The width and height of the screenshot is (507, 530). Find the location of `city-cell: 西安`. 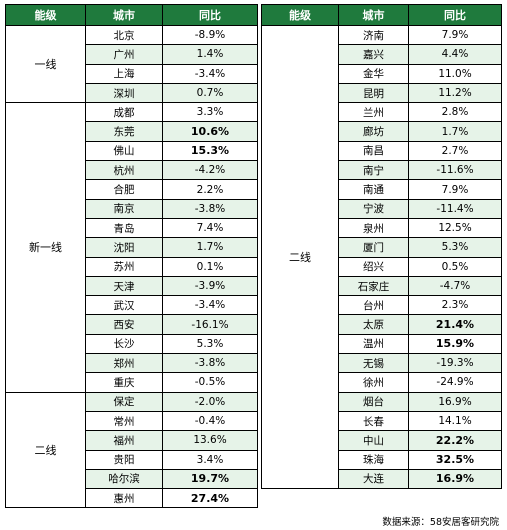

city-cell: 西安 is located at coordinates (124, 324).